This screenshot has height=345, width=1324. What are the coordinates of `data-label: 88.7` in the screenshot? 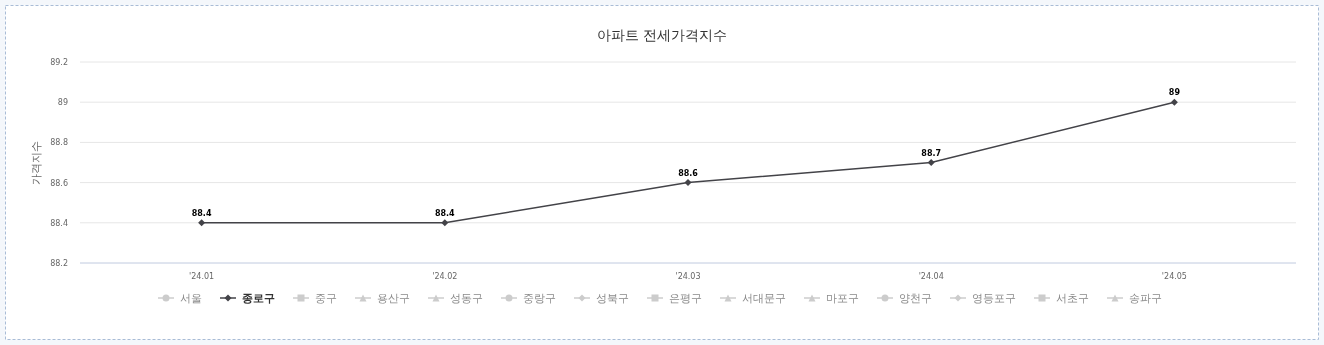 It's located at (931, 153).